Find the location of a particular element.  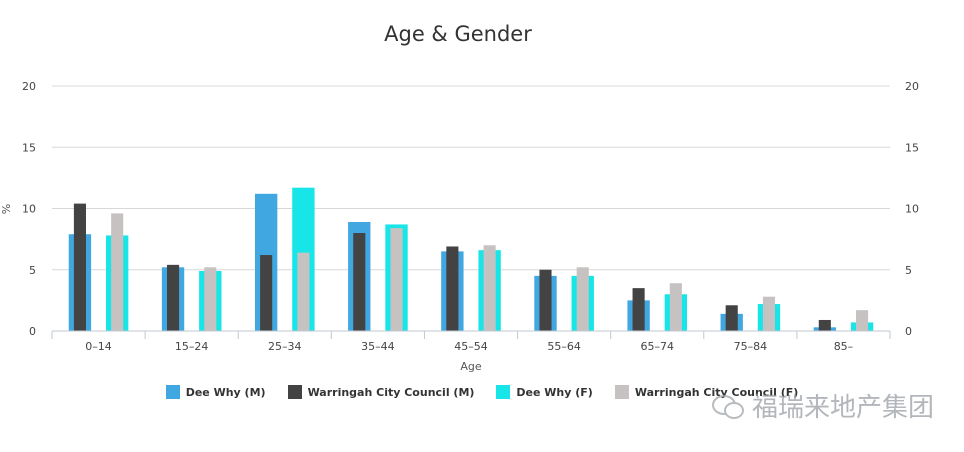

y-tick-label-left: 5 is located at coordinates (32, 270).